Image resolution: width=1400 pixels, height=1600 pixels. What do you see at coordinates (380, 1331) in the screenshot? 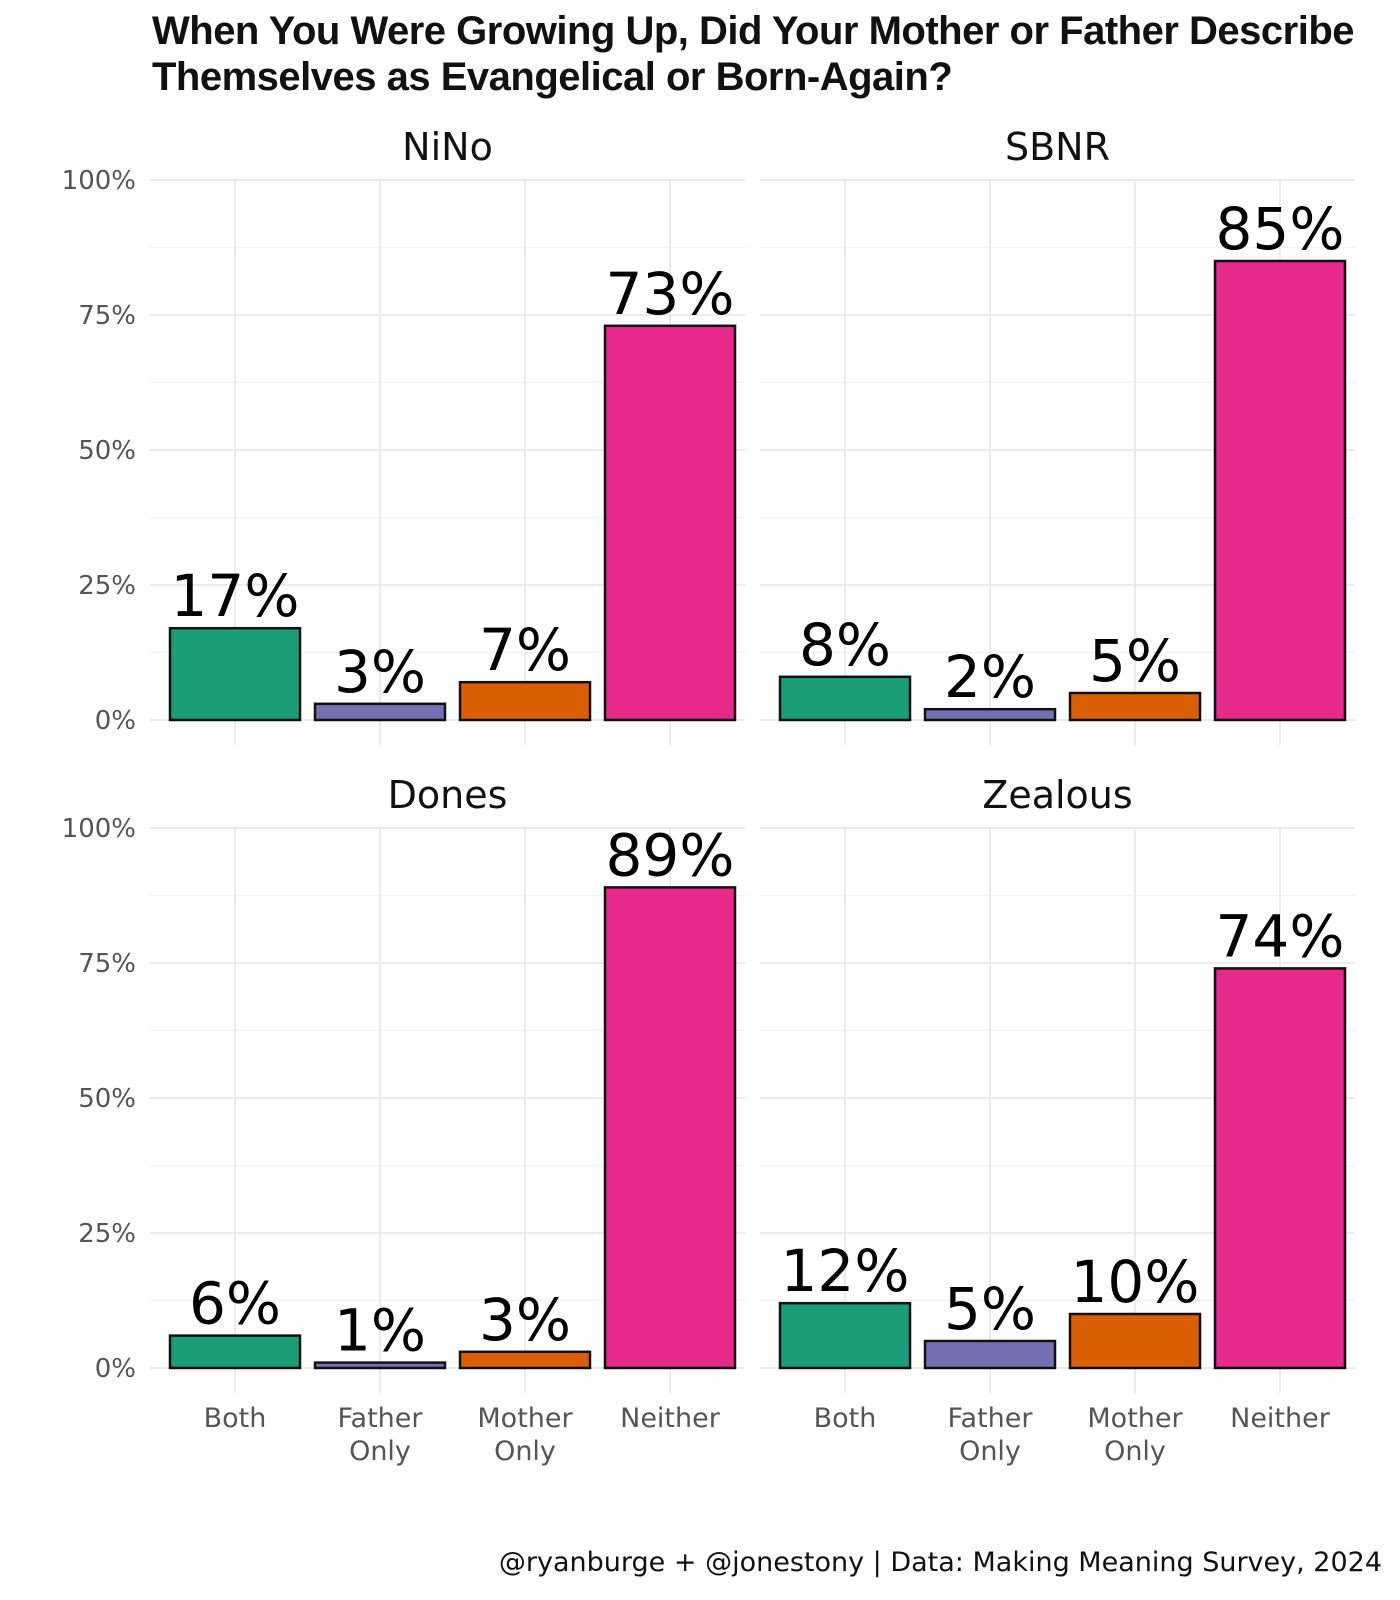
I see `data-label: 1%` at bounding box center [380, 1331].